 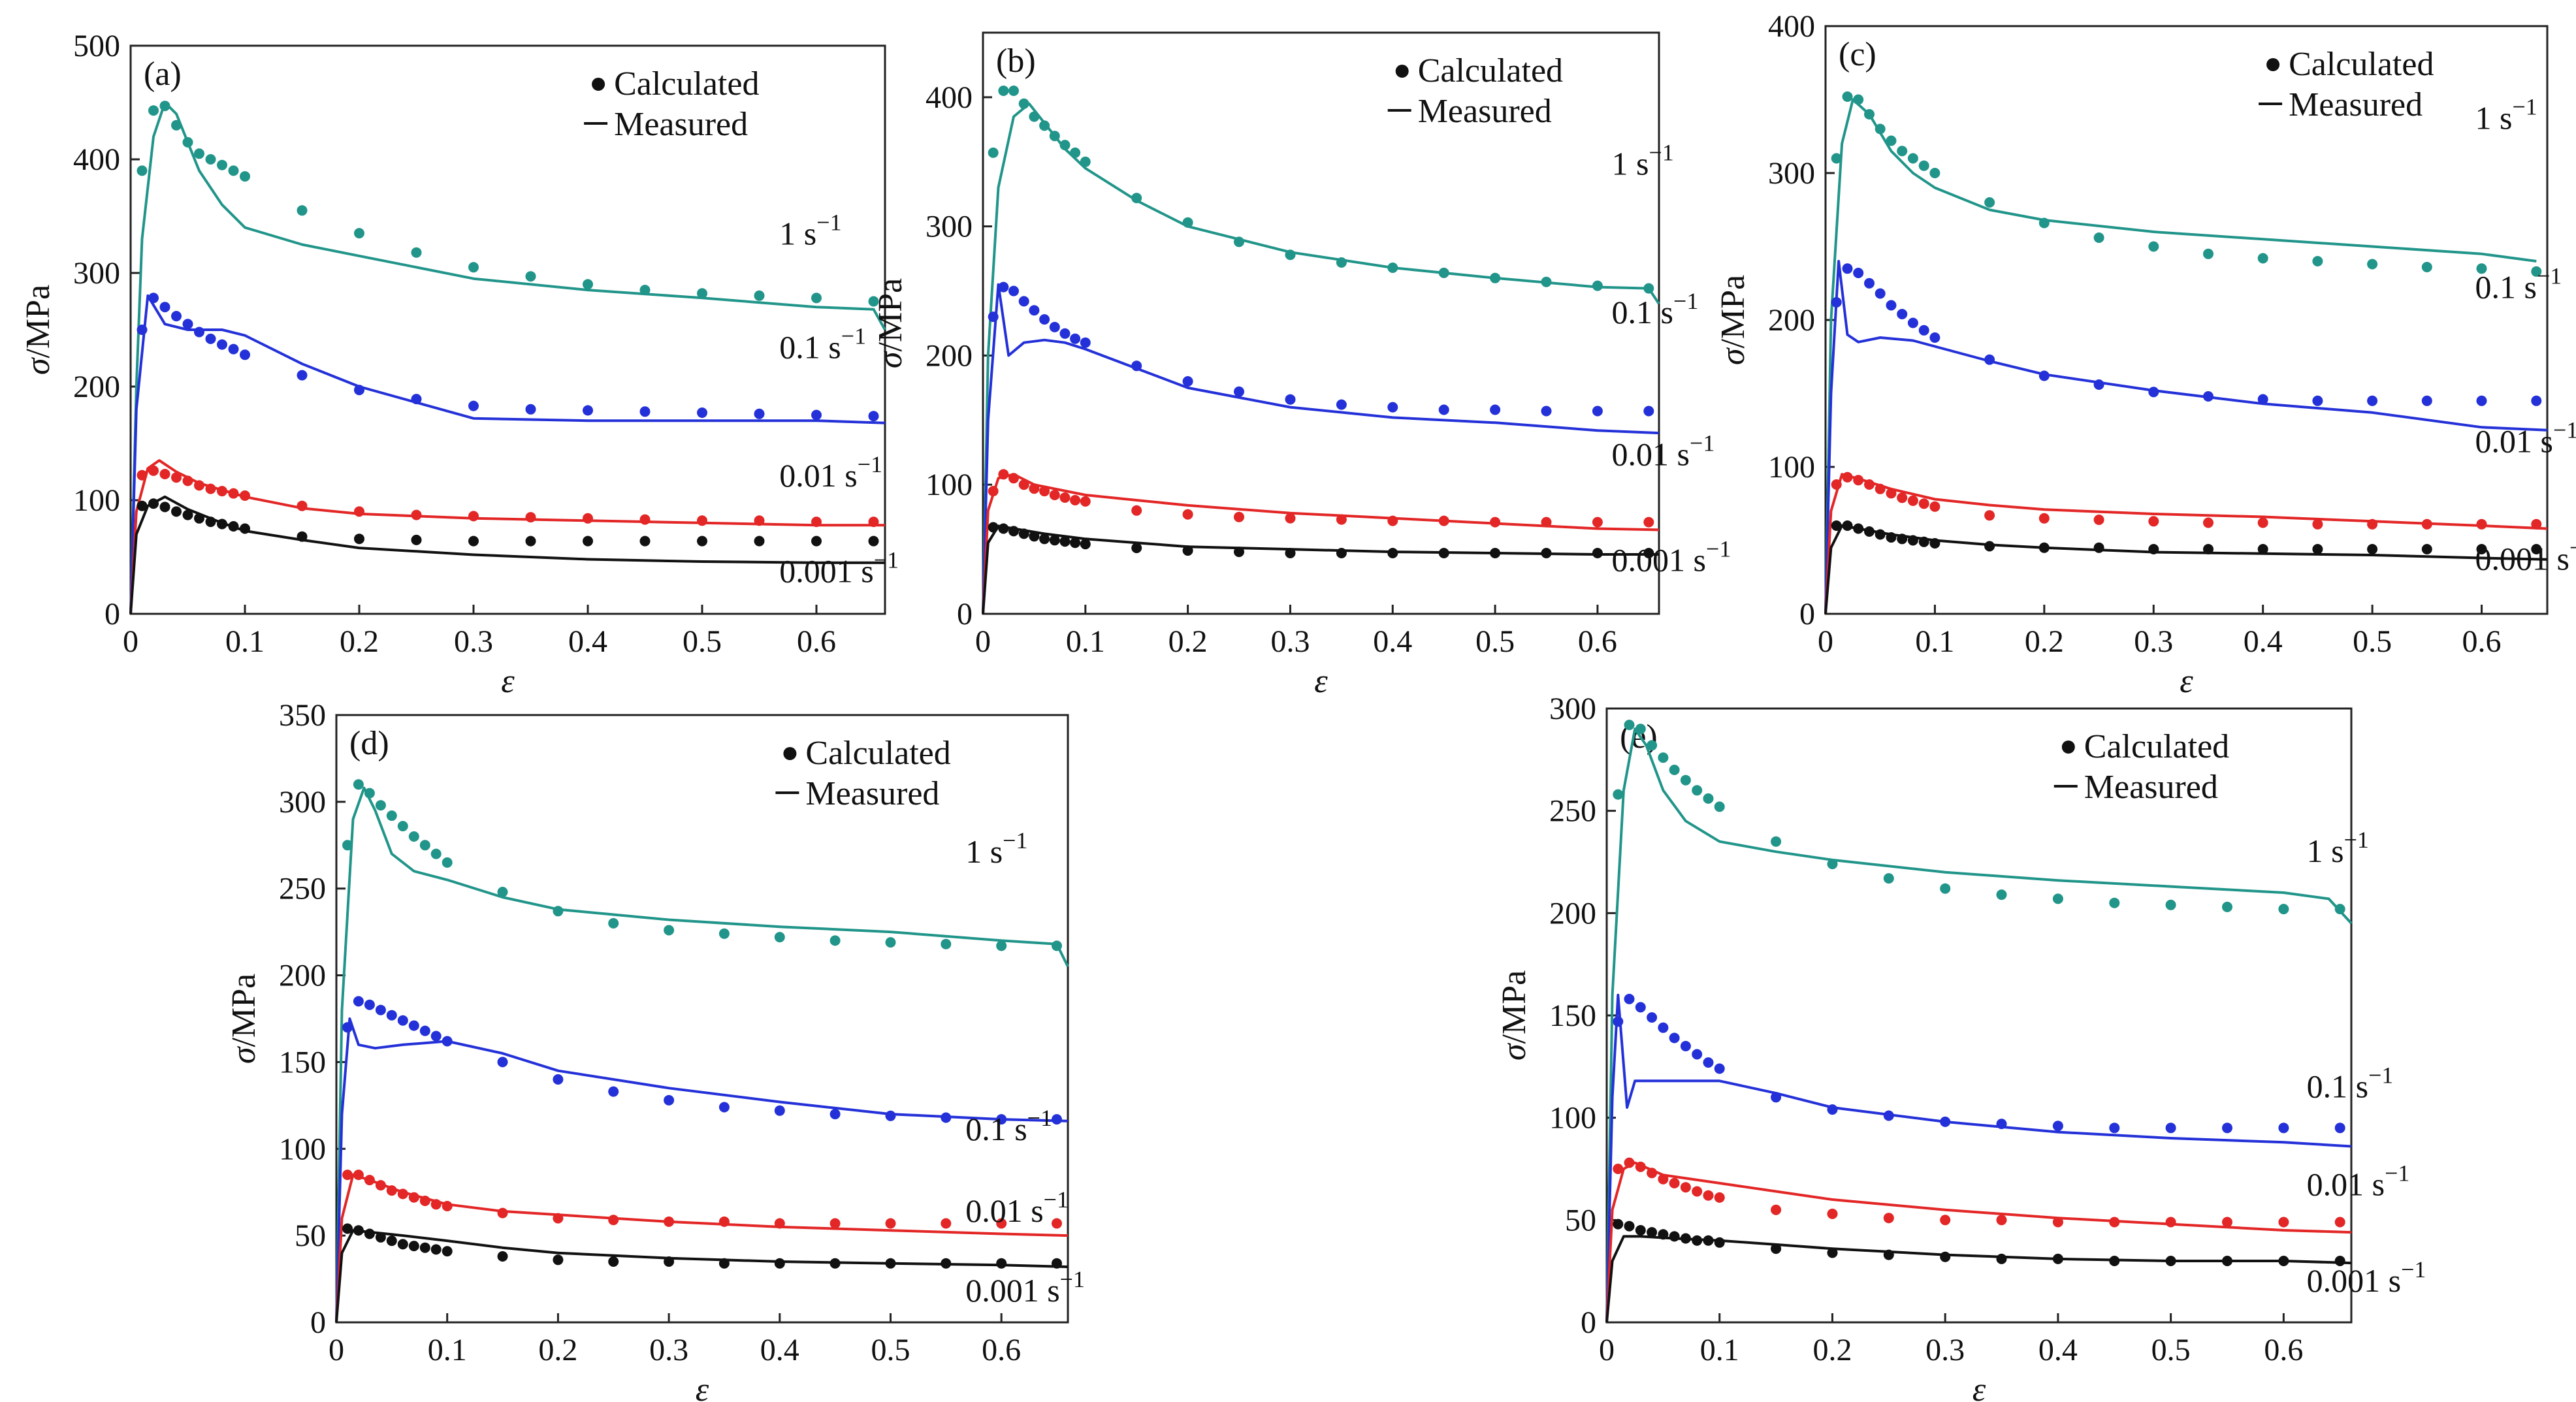 I want to click on series-001: 0.01 s−1, so click(x=2200, y=515).